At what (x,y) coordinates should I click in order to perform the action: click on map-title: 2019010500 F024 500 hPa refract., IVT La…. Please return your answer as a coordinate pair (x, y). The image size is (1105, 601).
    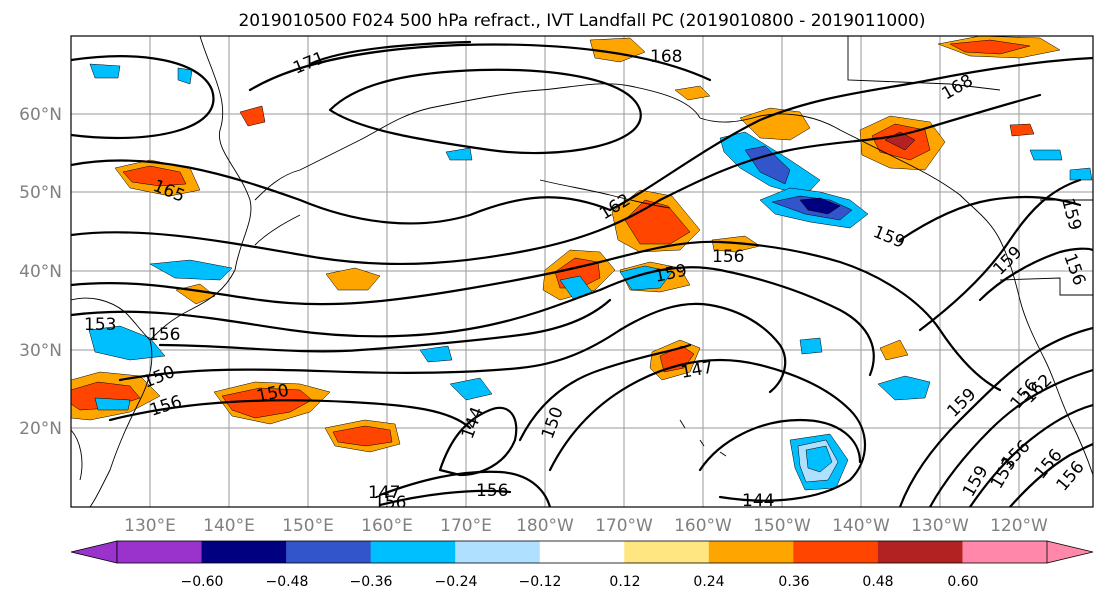
    Looking at the image, I should click on (581, 21).